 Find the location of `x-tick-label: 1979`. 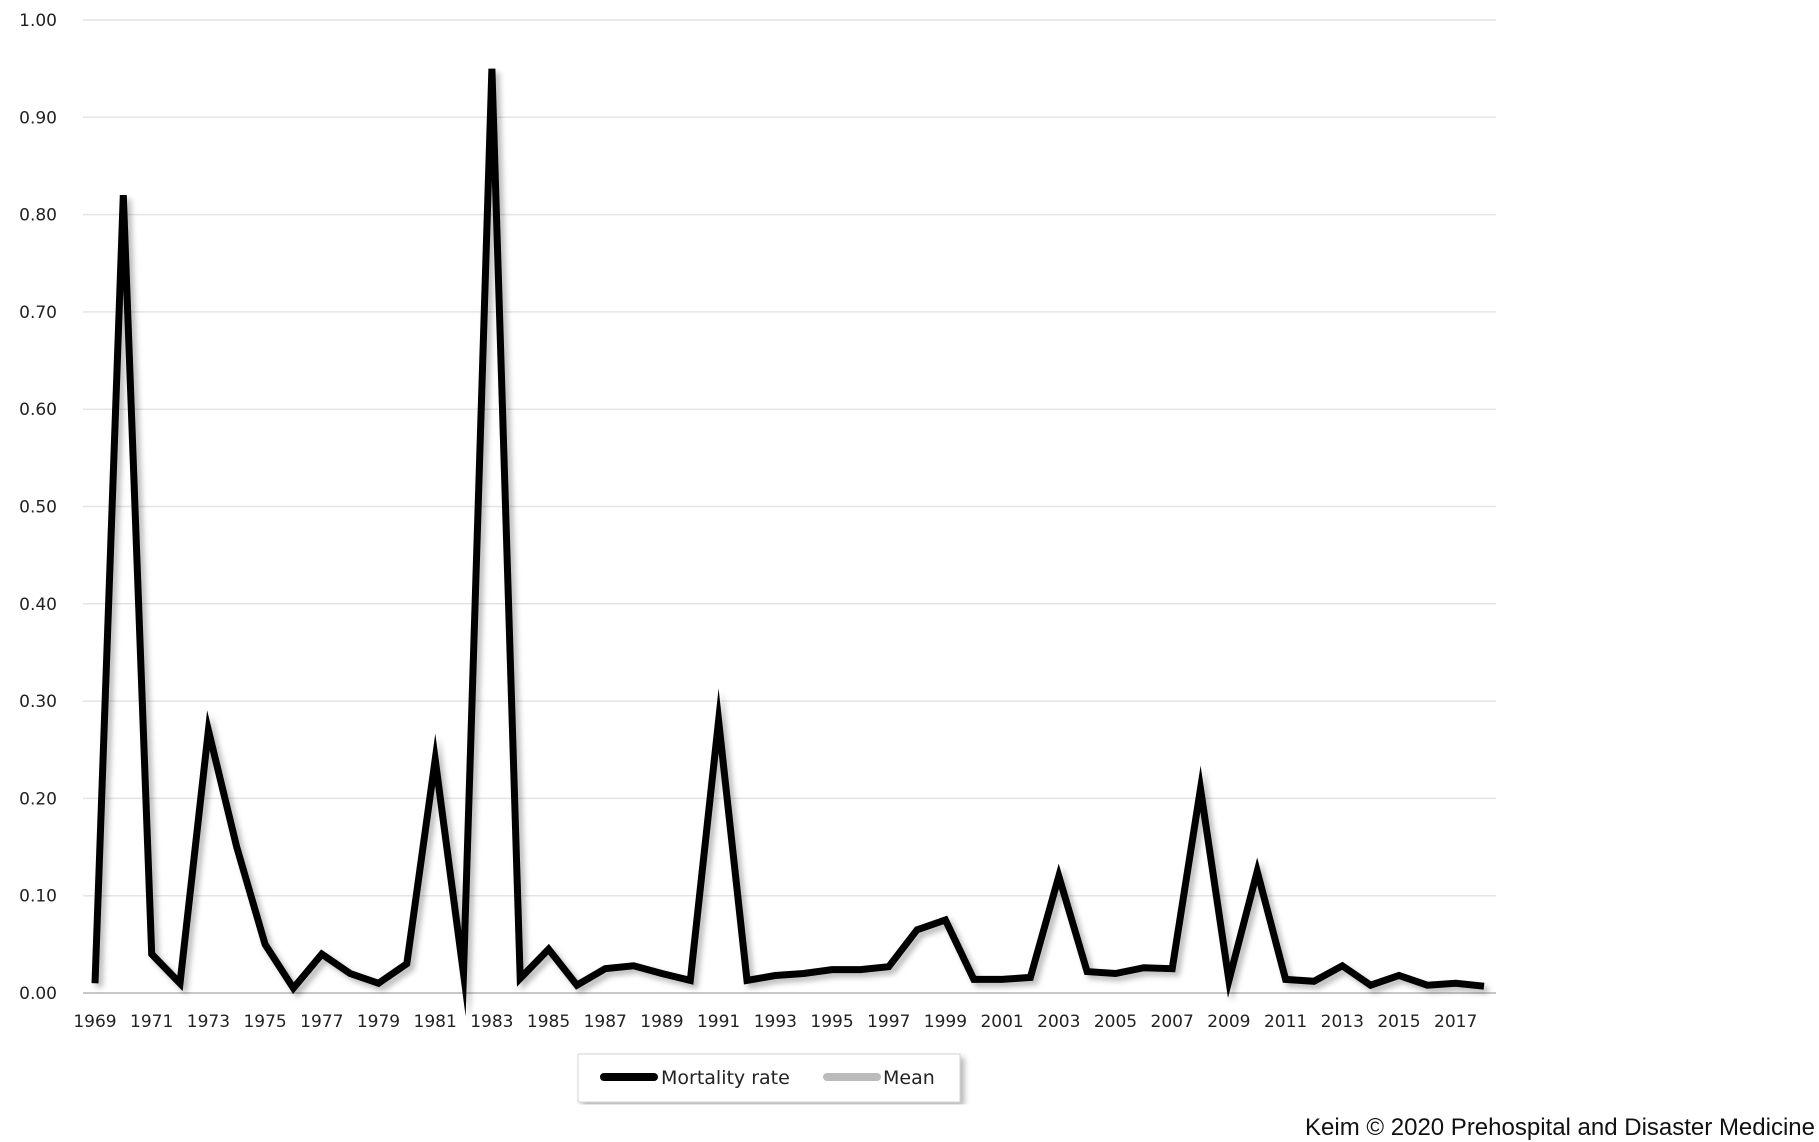

x-tick-label: 1979 is located at coordinates (378, 1022).